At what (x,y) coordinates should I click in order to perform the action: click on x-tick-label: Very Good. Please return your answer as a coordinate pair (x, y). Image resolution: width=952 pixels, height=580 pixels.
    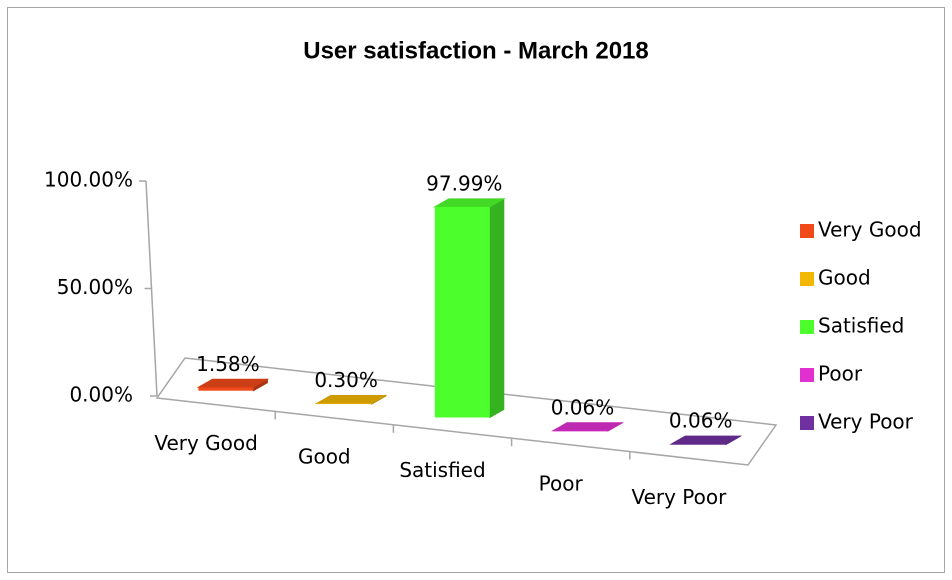
    Looking at the image, I should click on (206, 443).